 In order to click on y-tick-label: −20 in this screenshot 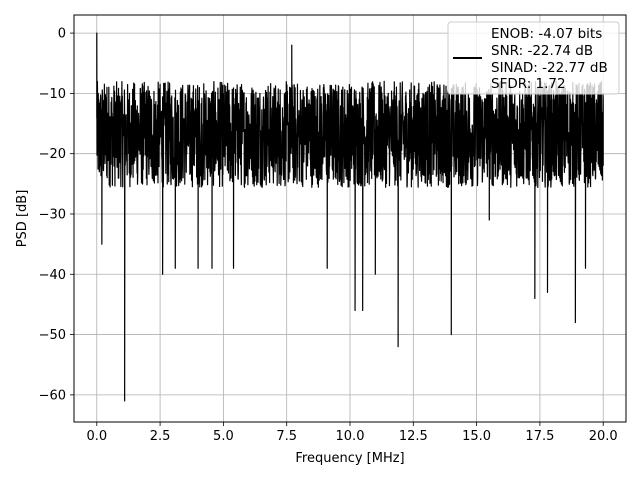, I will do `click(52, 154)`.